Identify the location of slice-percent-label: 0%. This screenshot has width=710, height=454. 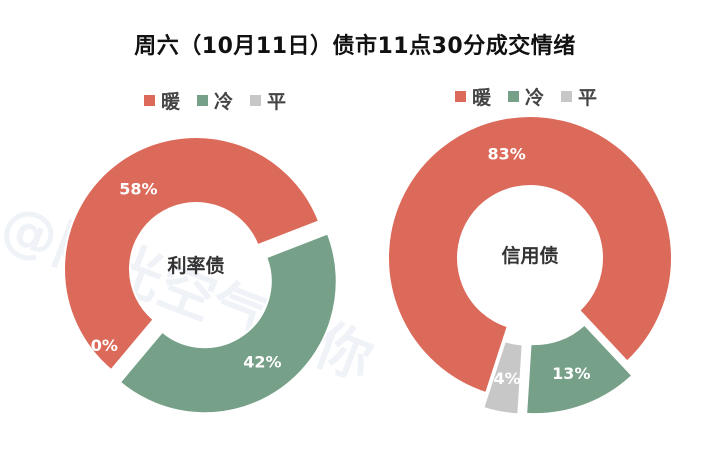
(104, 345).